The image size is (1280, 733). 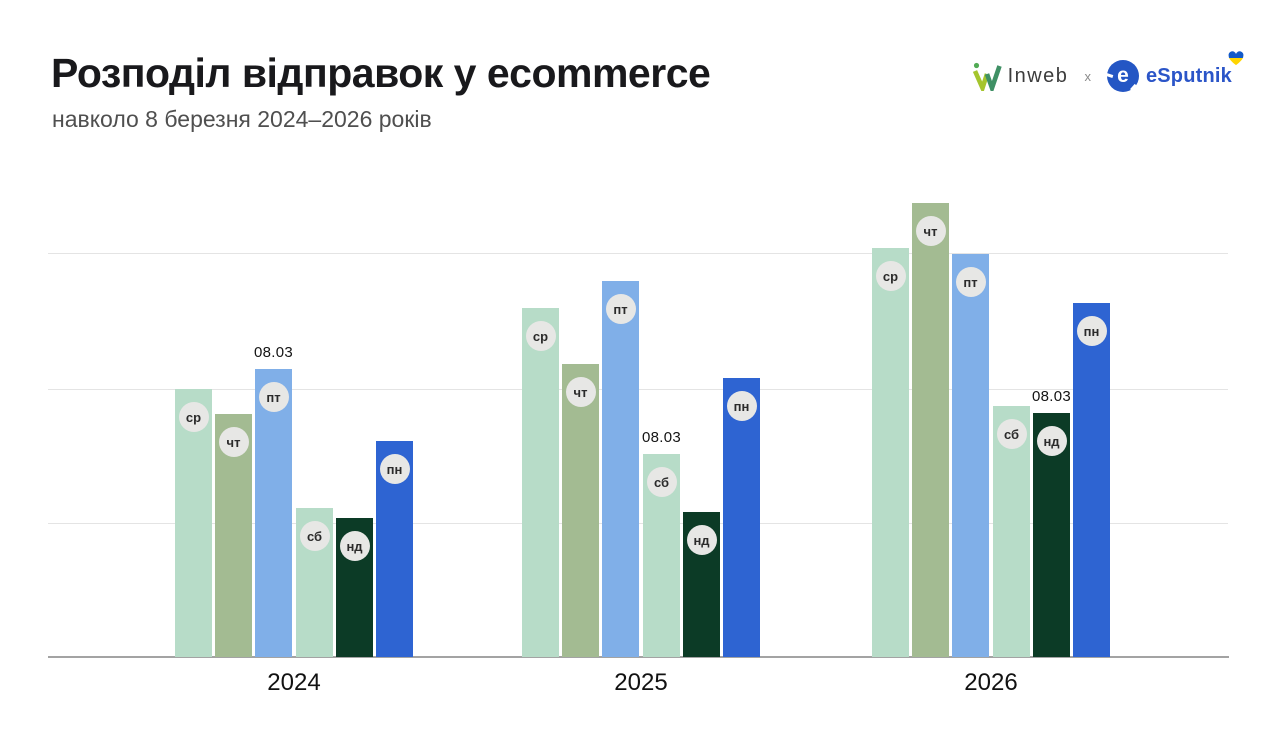 I want to click on bar-2026-пт, so click(x=970, y=455).